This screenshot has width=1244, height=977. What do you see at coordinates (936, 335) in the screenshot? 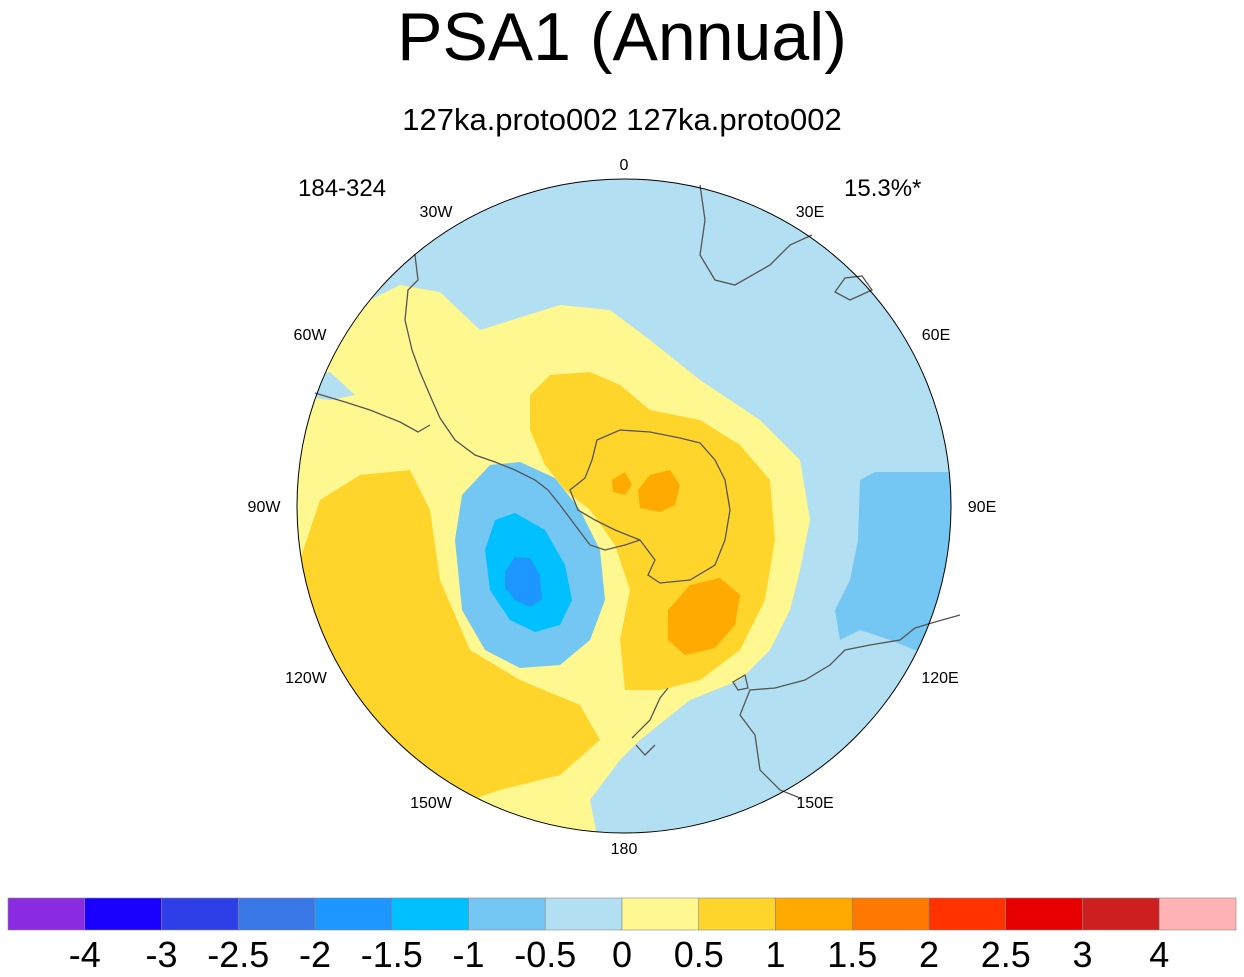
I see `lon-label-60e: 60E` at bounding box center [936, 335].